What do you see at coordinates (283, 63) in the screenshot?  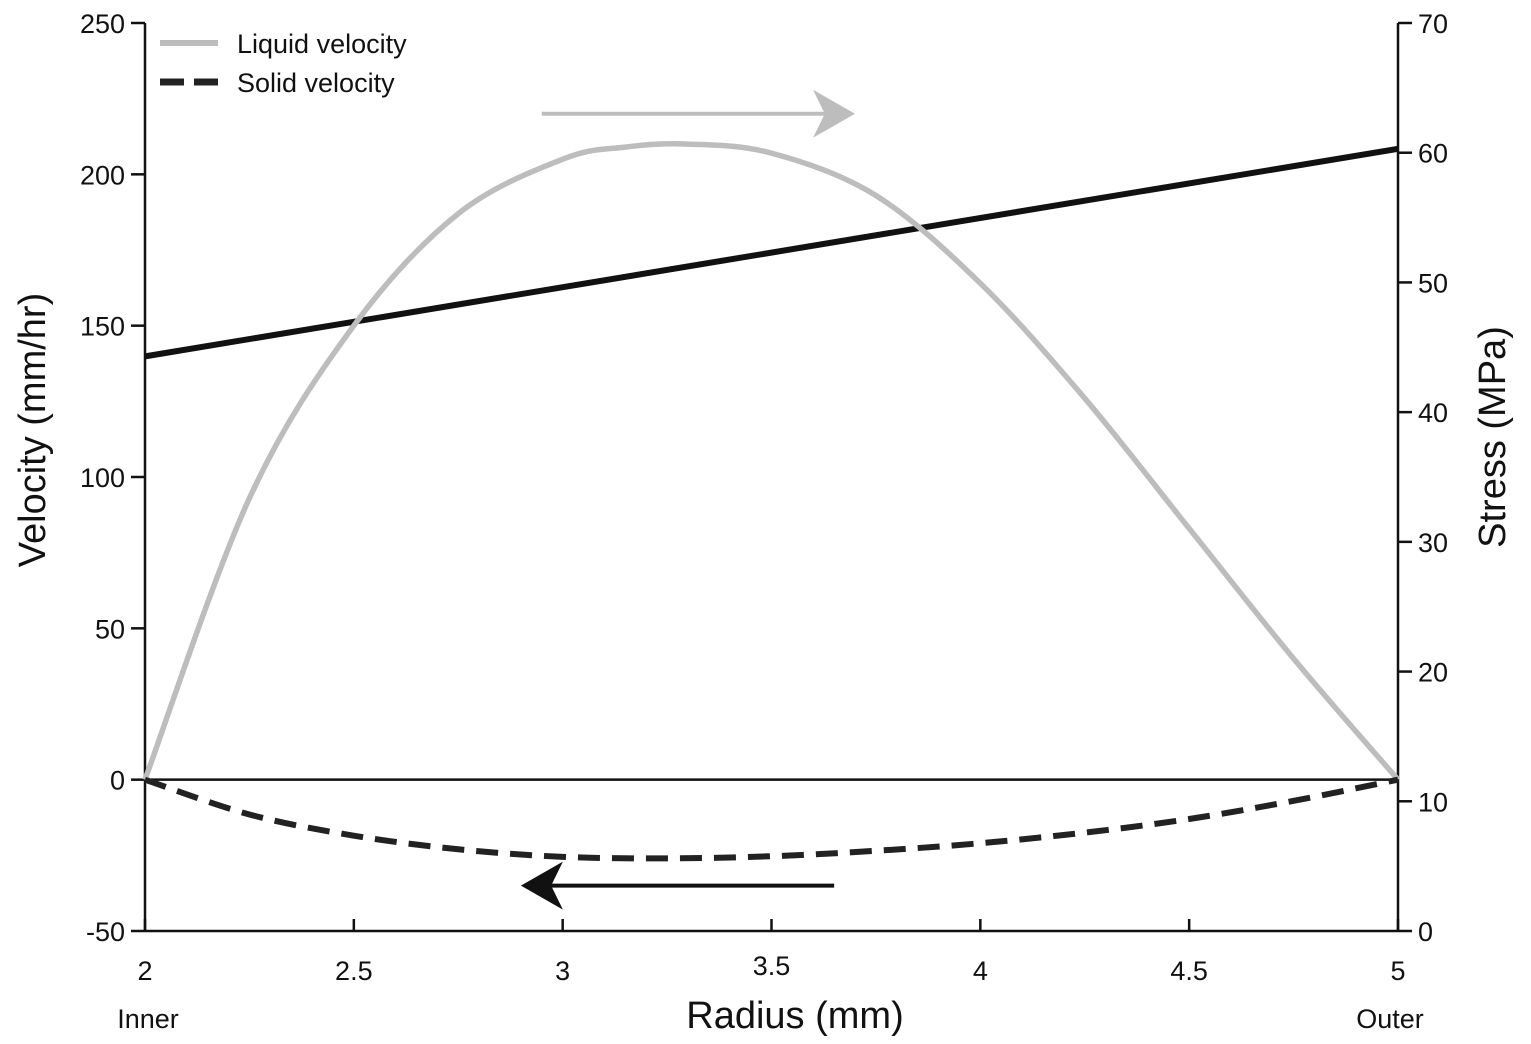 I see `legend: Liquid velocity Solid velocity` at bounding box center [283, 63].